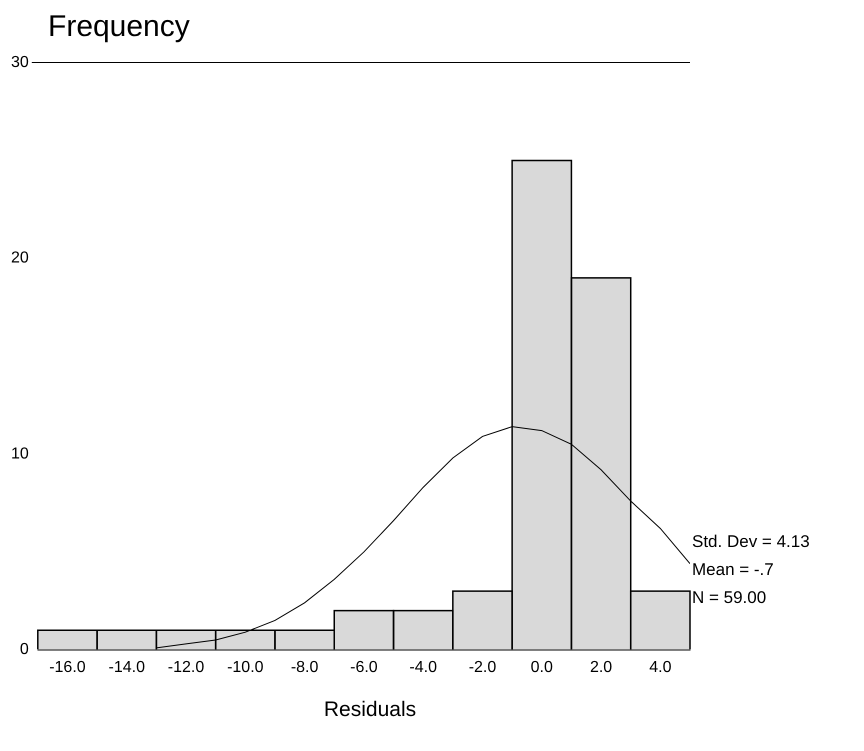 The image size is (864, 751). Describe the element at coordinates (482, 667) in the screenshot. I see `x-tick-label: -2.0` at that location.